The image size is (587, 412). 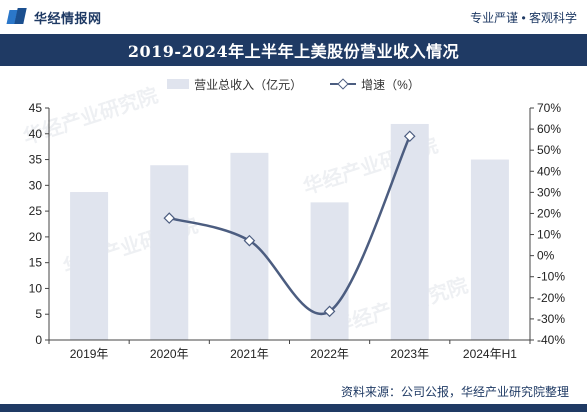 I want to click on y-right-tick-label: 10%, so click(x=549, y=235).